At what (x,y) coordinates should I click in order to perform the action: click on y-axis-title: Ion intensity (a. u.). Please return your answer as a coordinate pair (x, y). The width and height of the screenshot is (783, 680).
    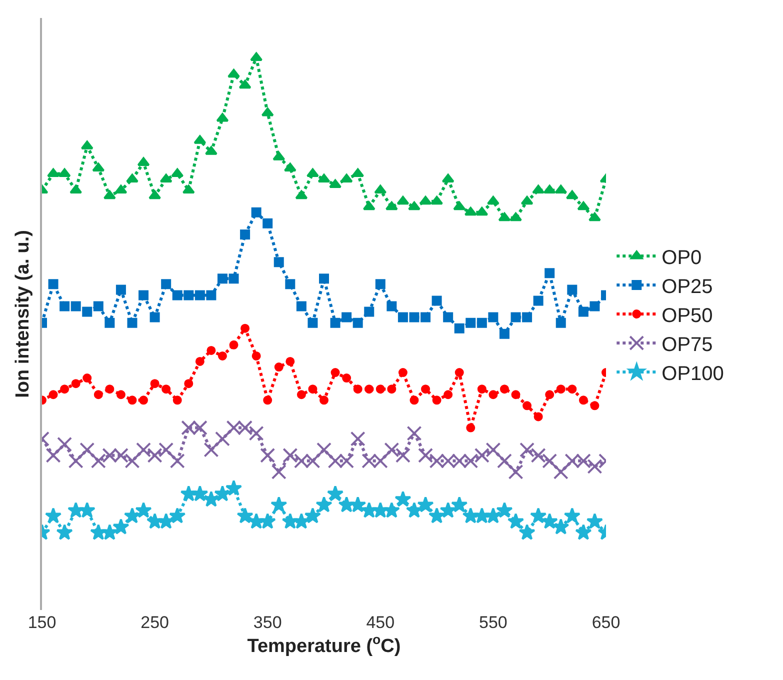
    Looking at the image, I should click on (23, 314).